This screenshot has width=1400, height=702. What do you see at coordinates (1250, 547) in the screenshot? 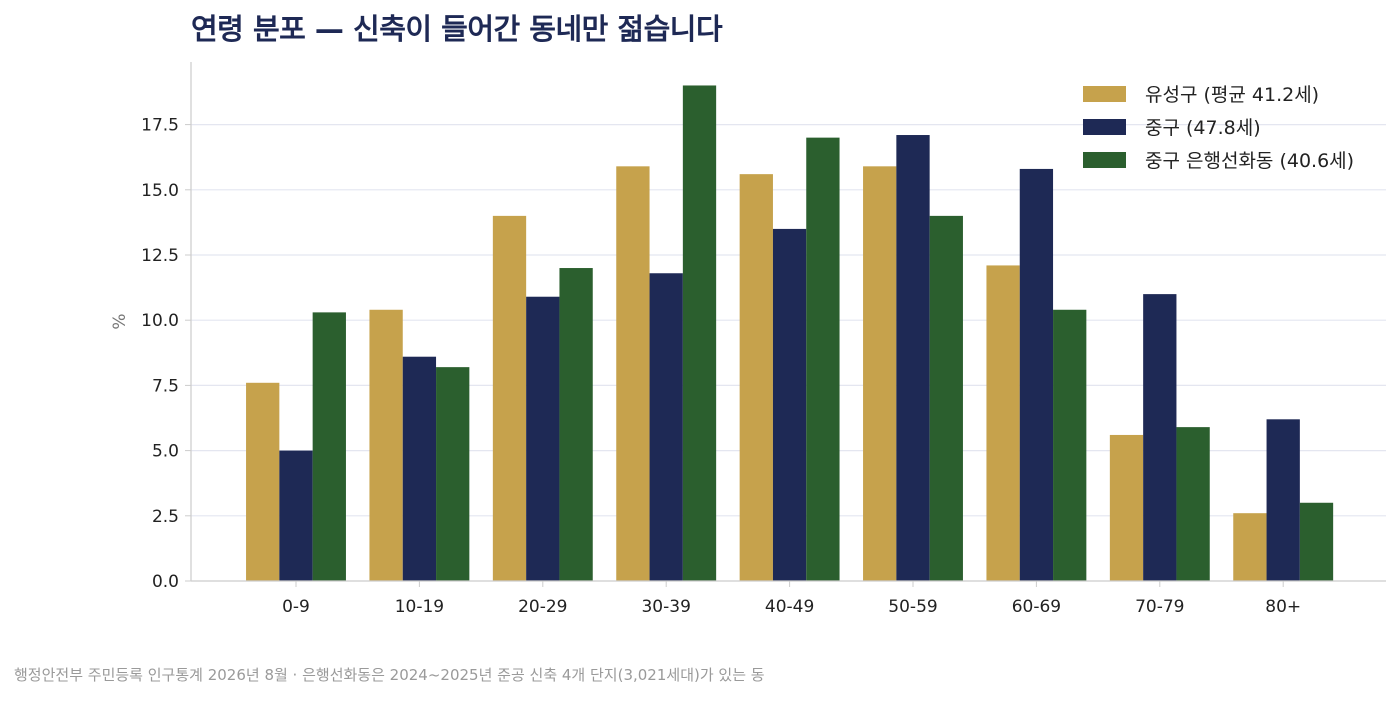
I see `bar-80+-series-0` at bounding box center [1250, 547].